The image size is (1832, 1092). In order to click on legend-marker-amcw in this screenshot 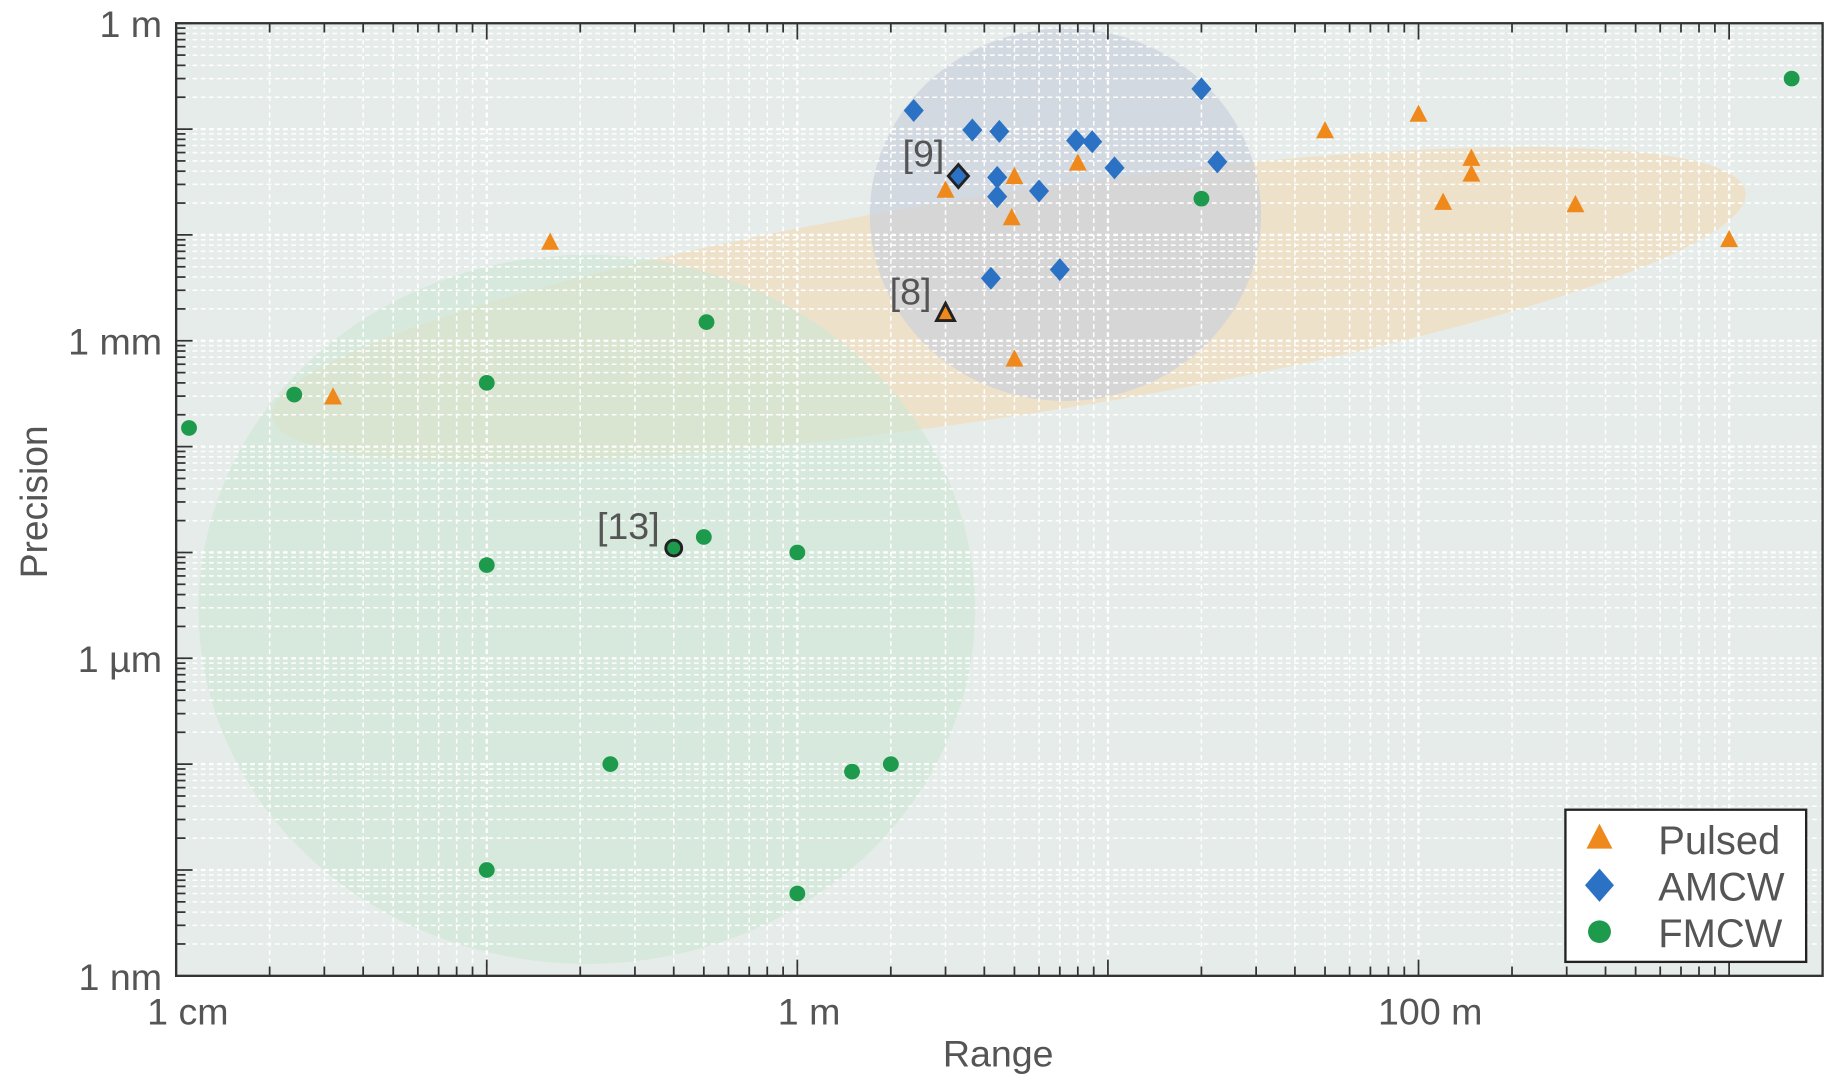, I will do `click(1599, 885)`.